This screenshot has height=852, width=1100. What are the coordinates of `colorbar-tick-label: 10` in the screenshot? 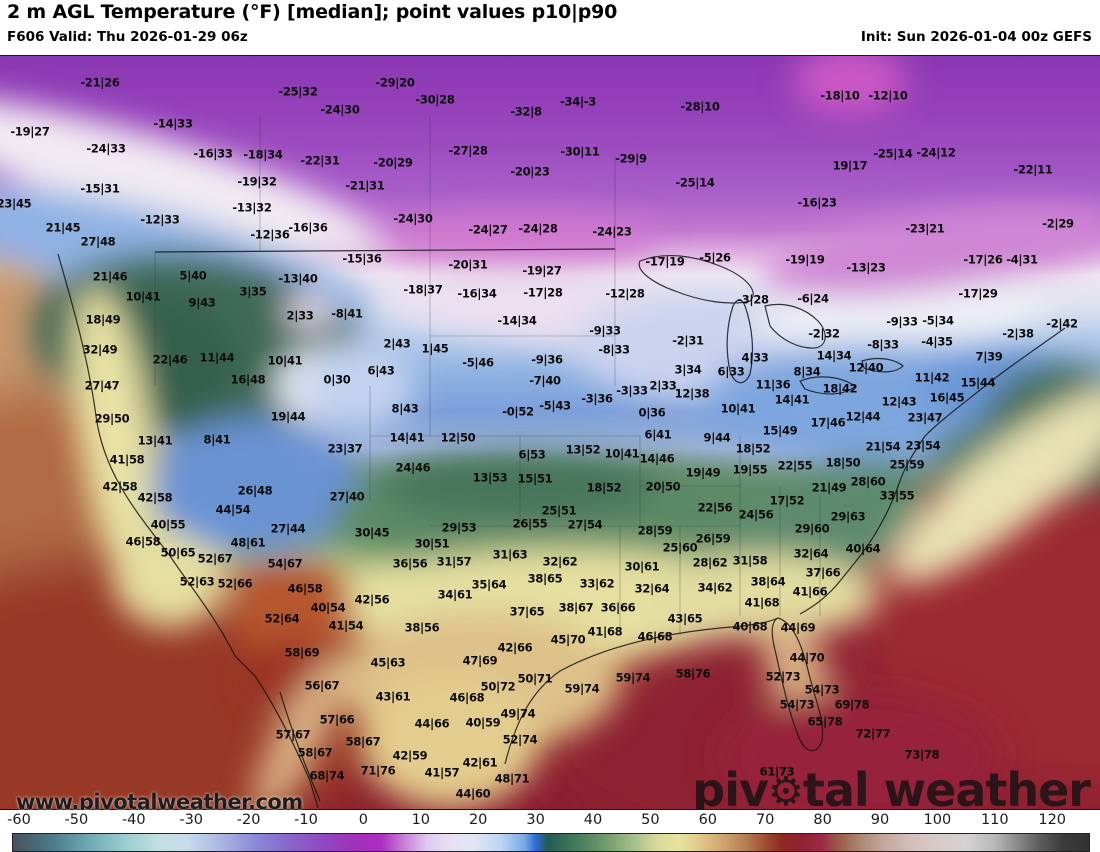 It's located at (421, 820).